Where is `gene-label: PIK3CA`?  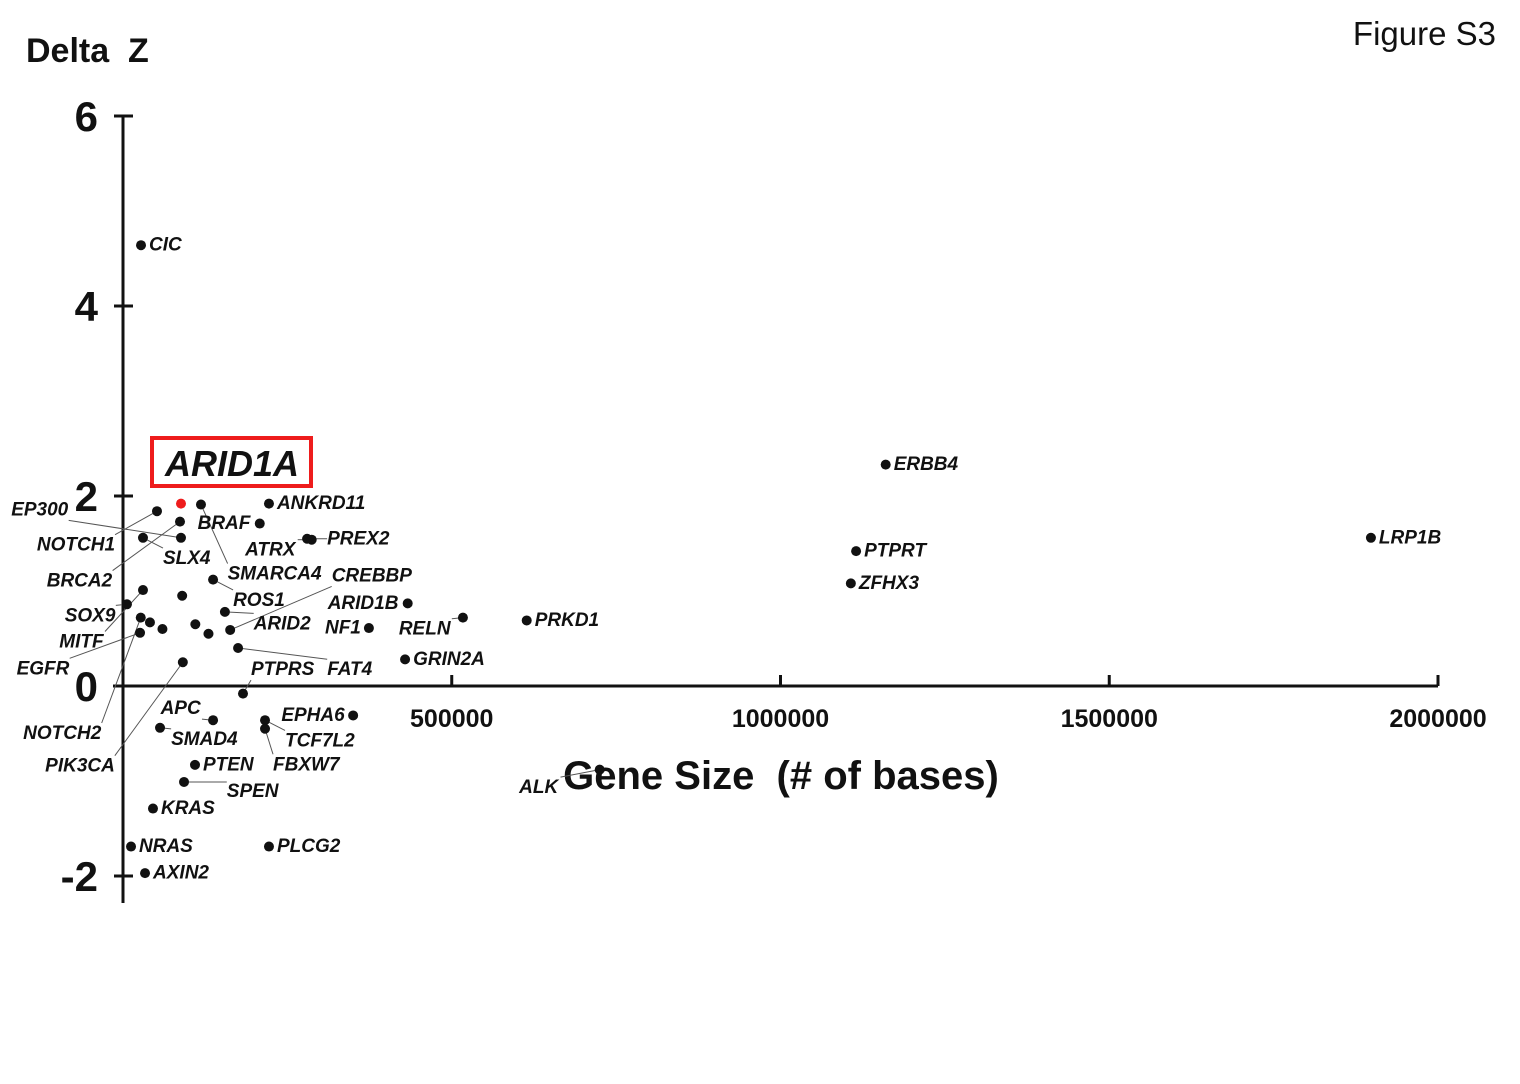
gene-label: PIK3CA is located at coordinates (80, 766).